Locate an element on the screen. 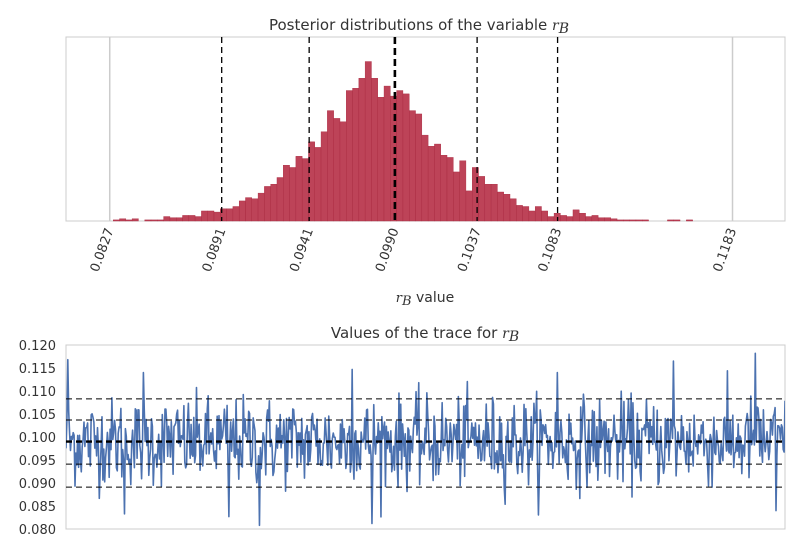 Image resolution: width=800 pixels, height=550 pixels. trace-y-tick-label: 0.100 is located at coordinates (37, 438).